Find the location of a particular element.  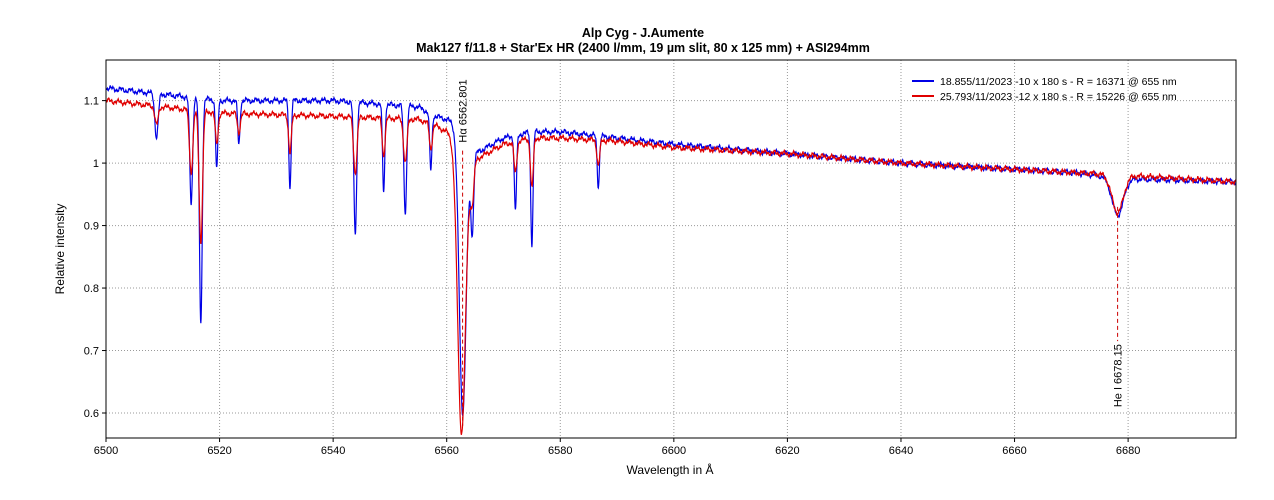

y-axis-label: Relative intensity is located at coordinates (60, 249).